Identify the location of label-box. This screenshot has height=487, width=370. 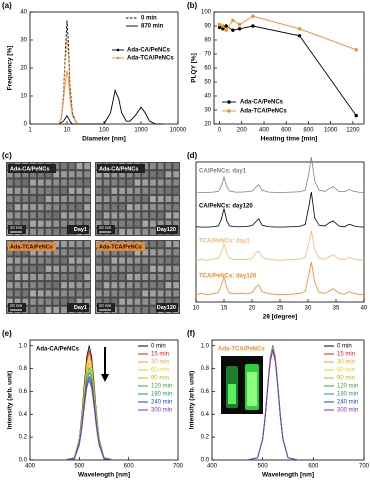
(32, 168).